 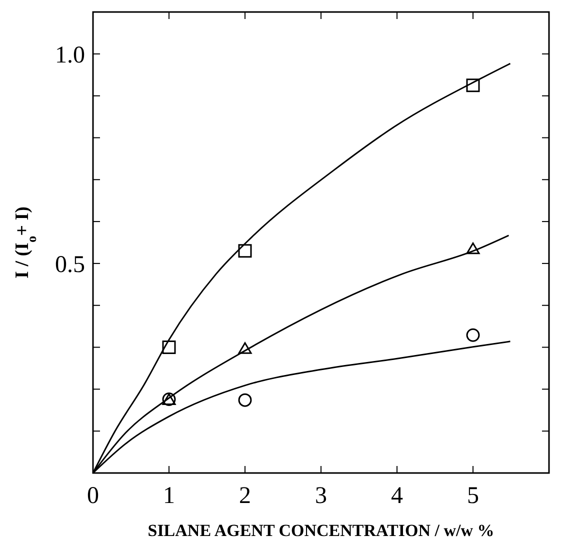 What do you see at coordinates (93, 496) in the screenshot?
I see `x-tick-label: 0` at bounding box center [93, 496].